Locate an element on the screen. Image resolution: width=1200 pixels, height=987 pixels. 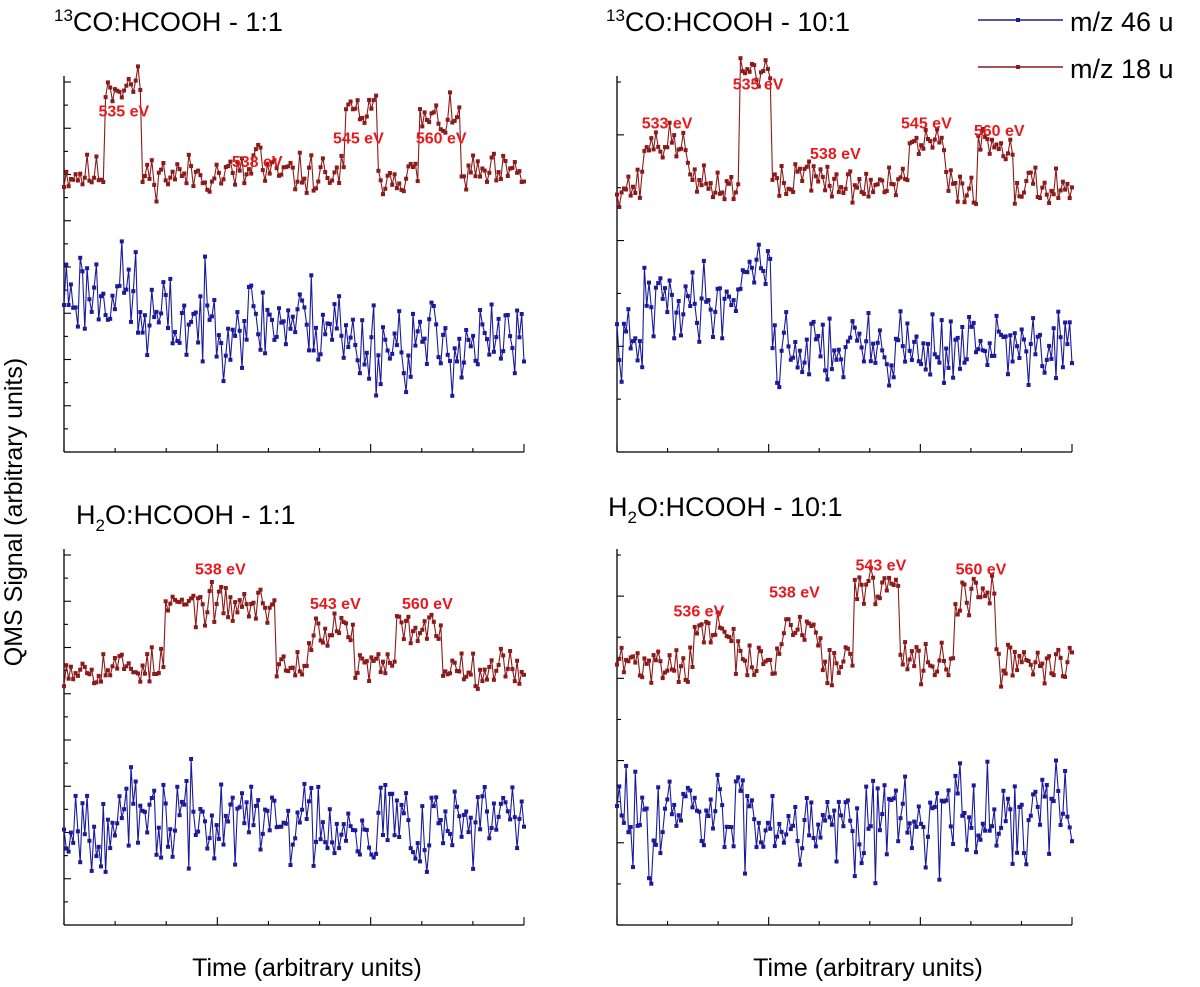
energy-annotation: 560 eV is located at coordinates (981, 569).